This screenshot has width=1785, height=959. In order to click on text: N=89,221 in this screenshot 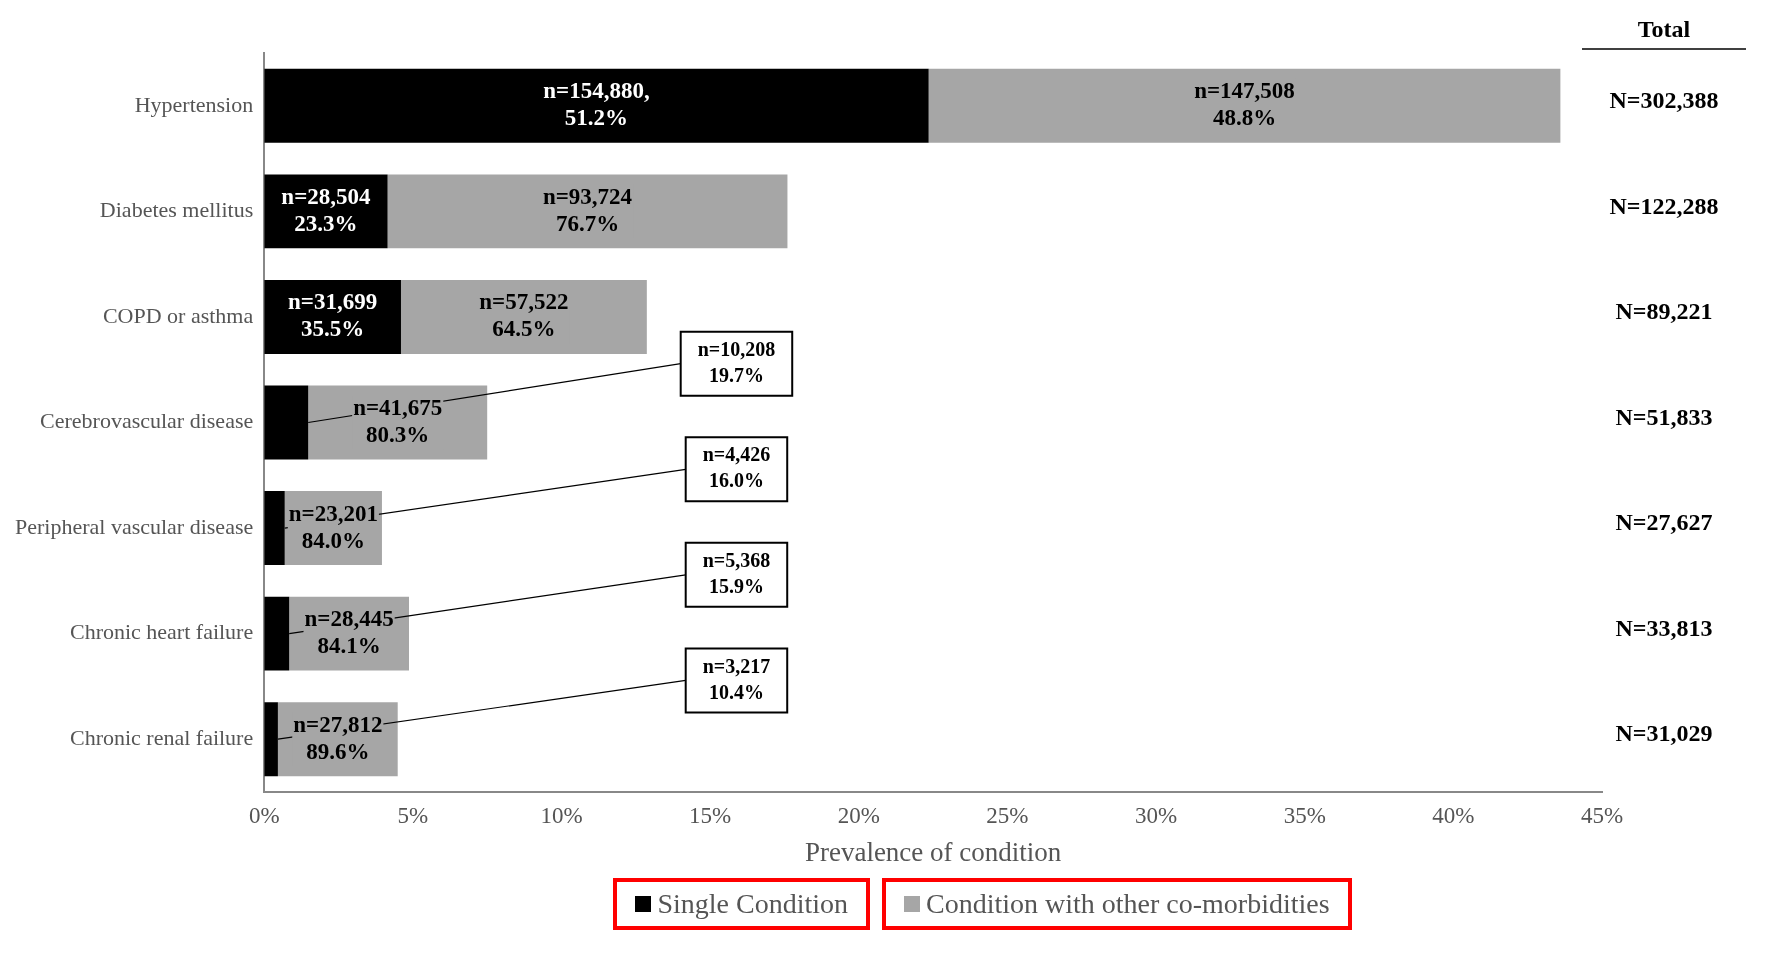, I will do `click(1664, 311)`.